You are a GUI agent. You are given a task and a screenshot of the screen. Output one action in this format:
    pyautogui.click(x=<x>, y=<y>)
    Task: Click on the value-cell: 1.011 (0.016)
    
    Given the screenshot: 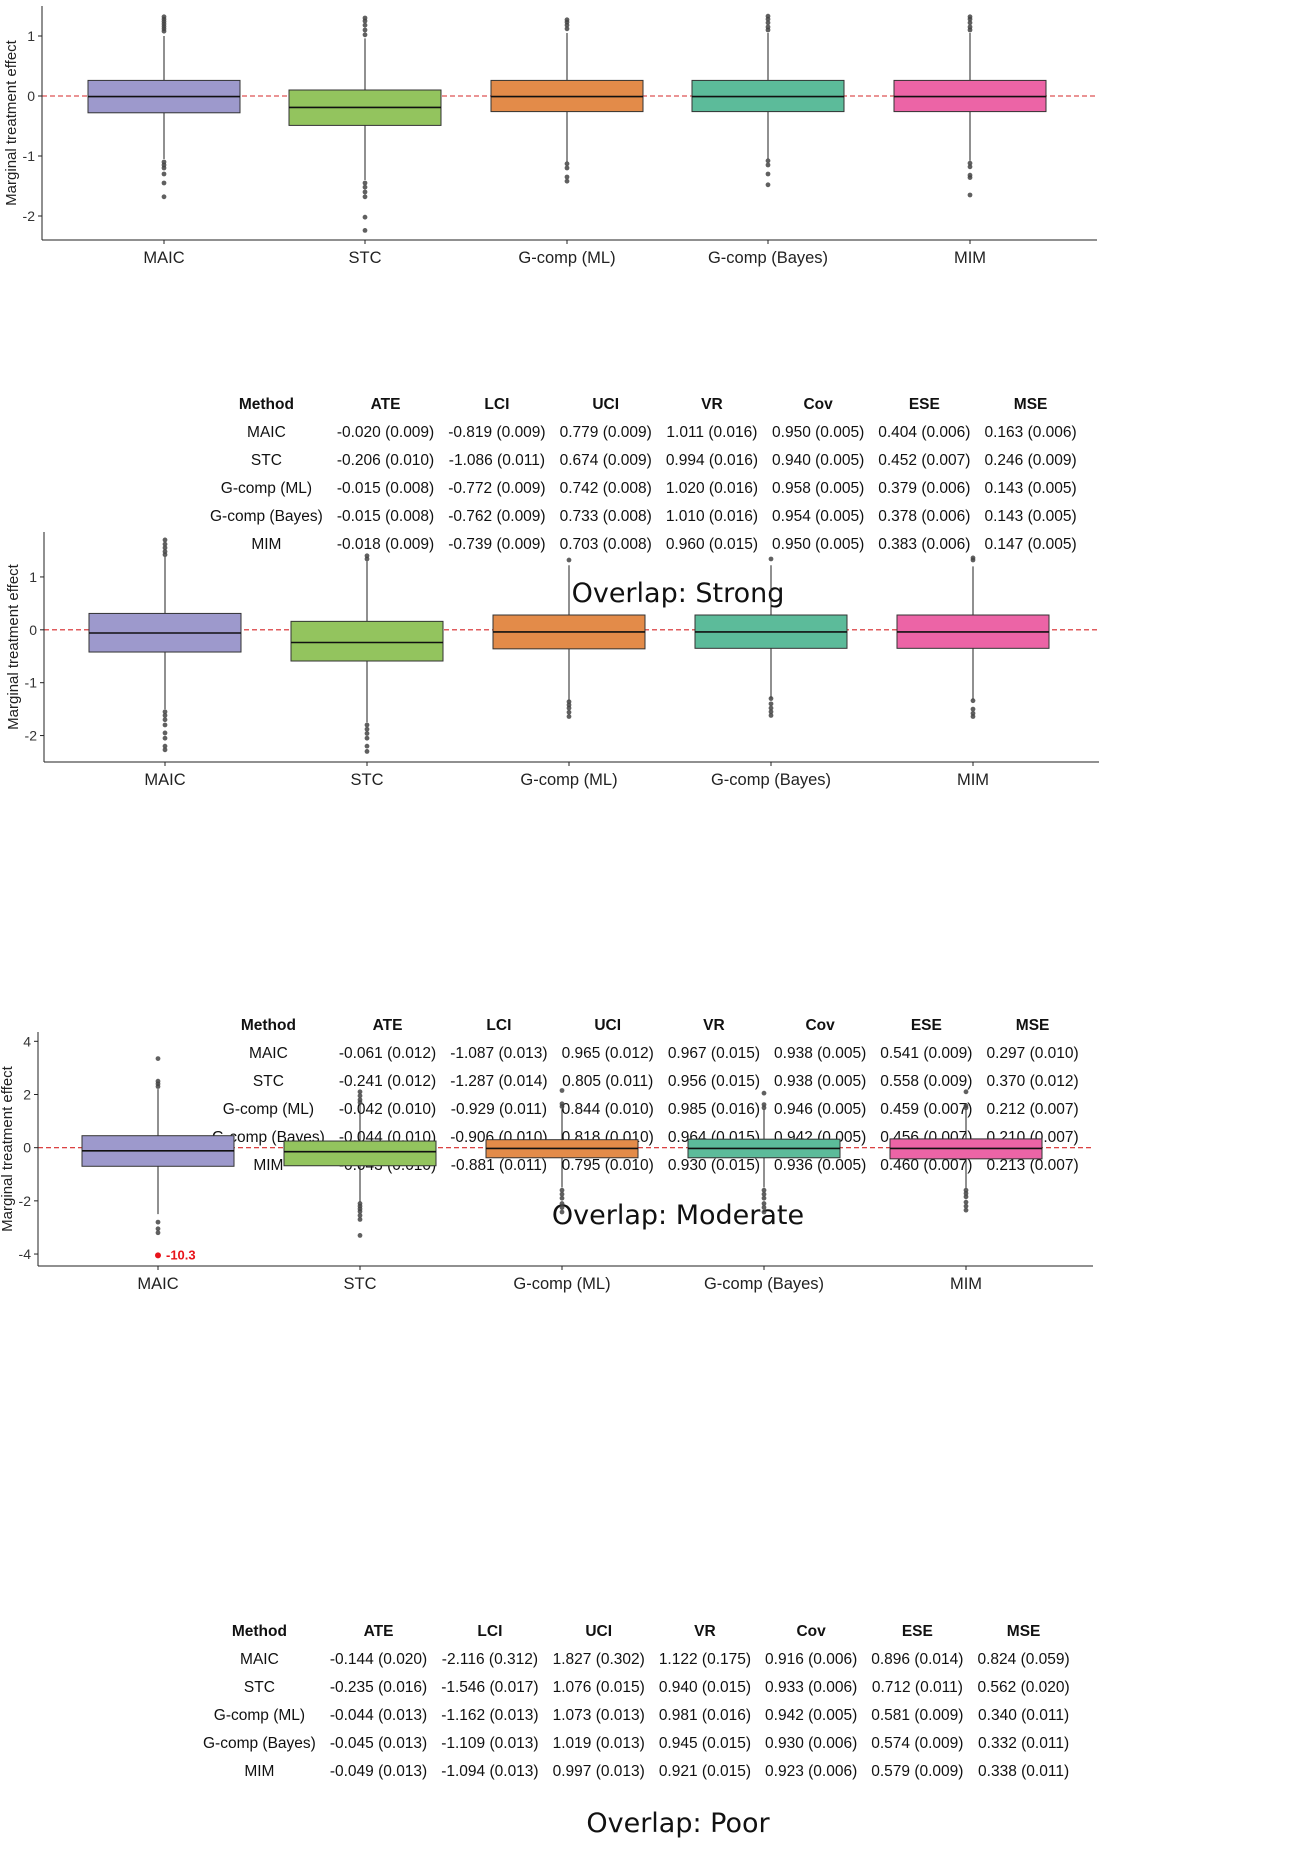 What is the action you would take?
    pyautogui.click(x=712, y=432)
    